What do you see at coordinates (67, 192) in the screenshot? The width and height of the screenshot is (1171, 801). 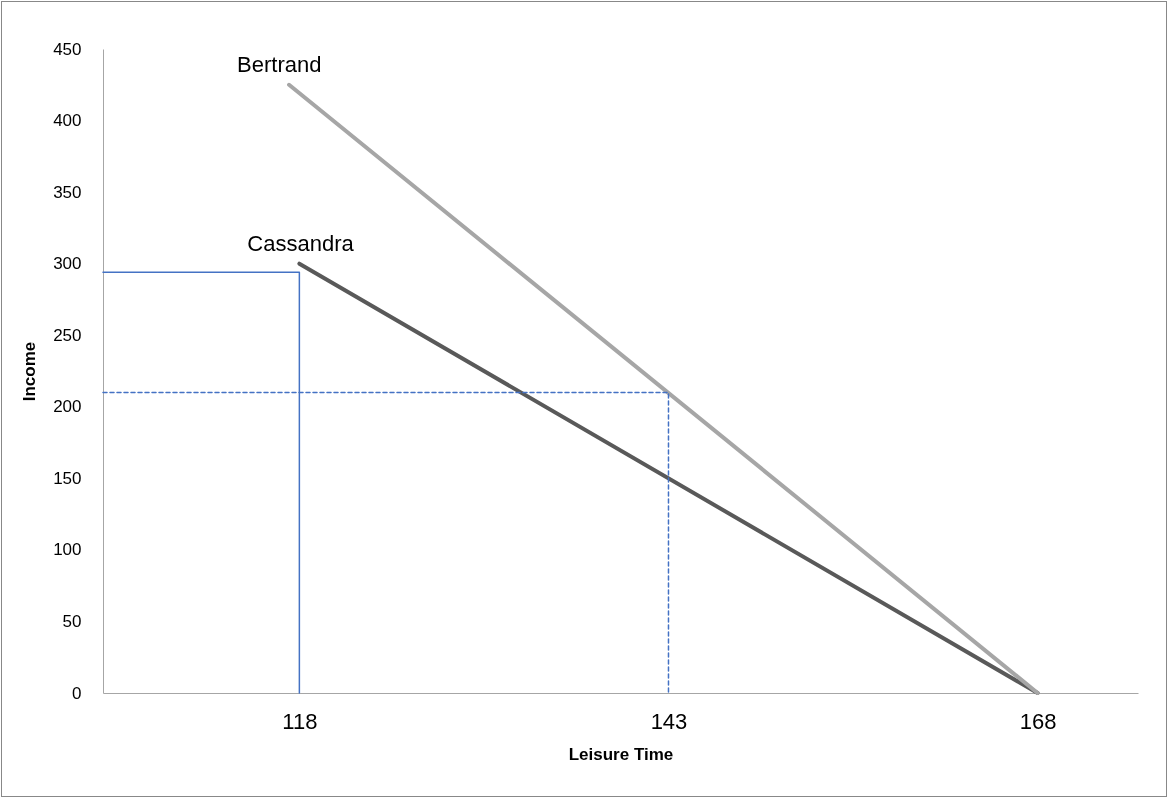 I see `y-tick-label: 350` at bounding box center [67, 192].